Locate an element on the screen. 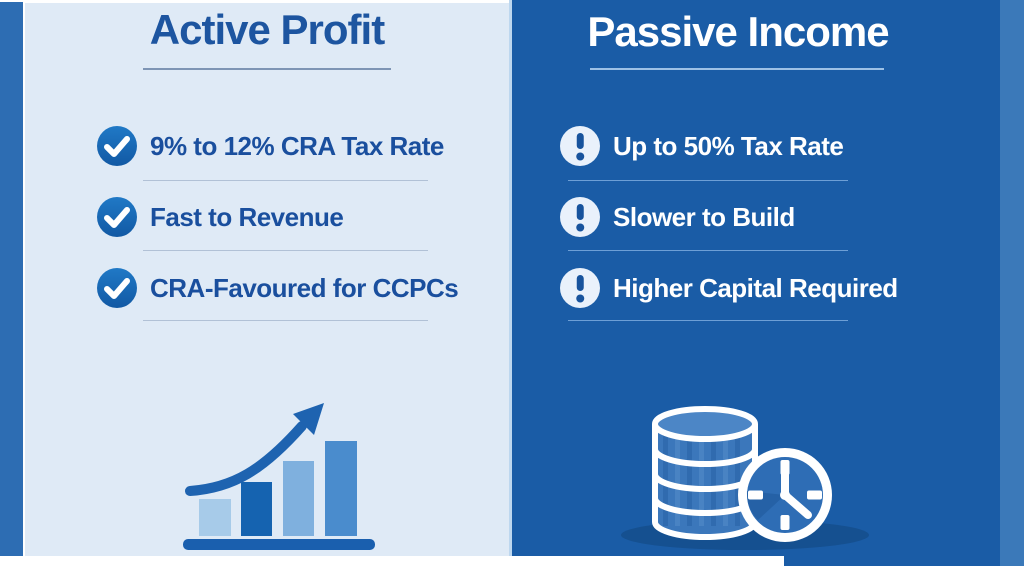 This screenshot has width=1024, height=566. coins-and-clock-icon is located at coordinates (745, 478).